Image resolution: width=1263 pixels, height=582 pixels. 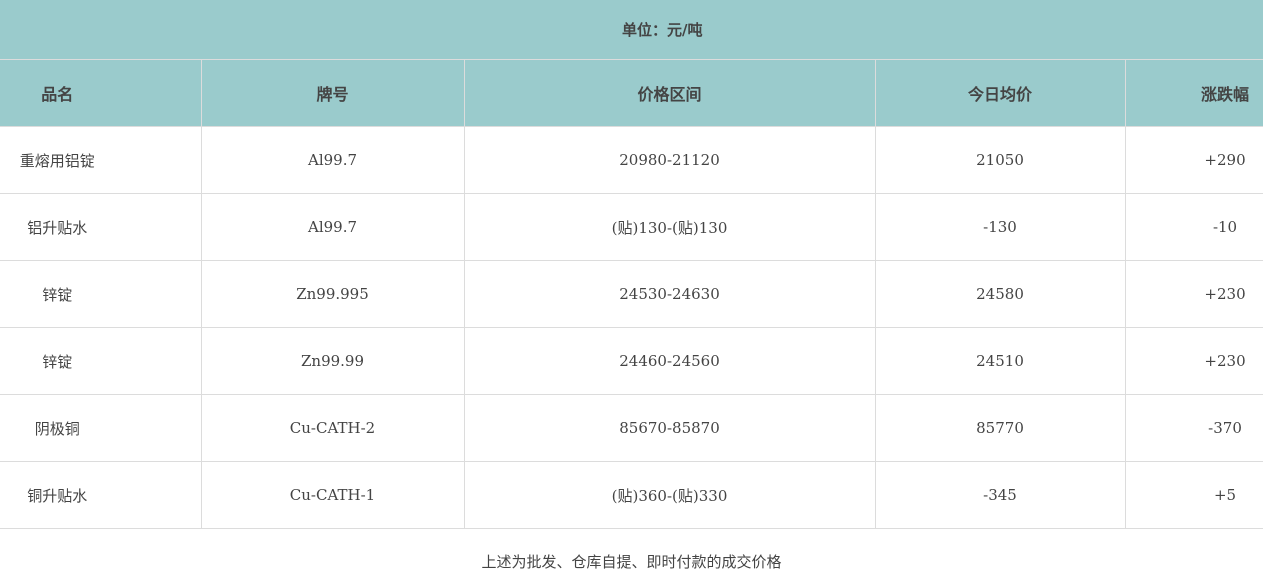 I want to click on table-row: 铜升贴水 Cu-CATH-1 (贴)360-(贴)330 -345 +5, so click(x=631, y=495).